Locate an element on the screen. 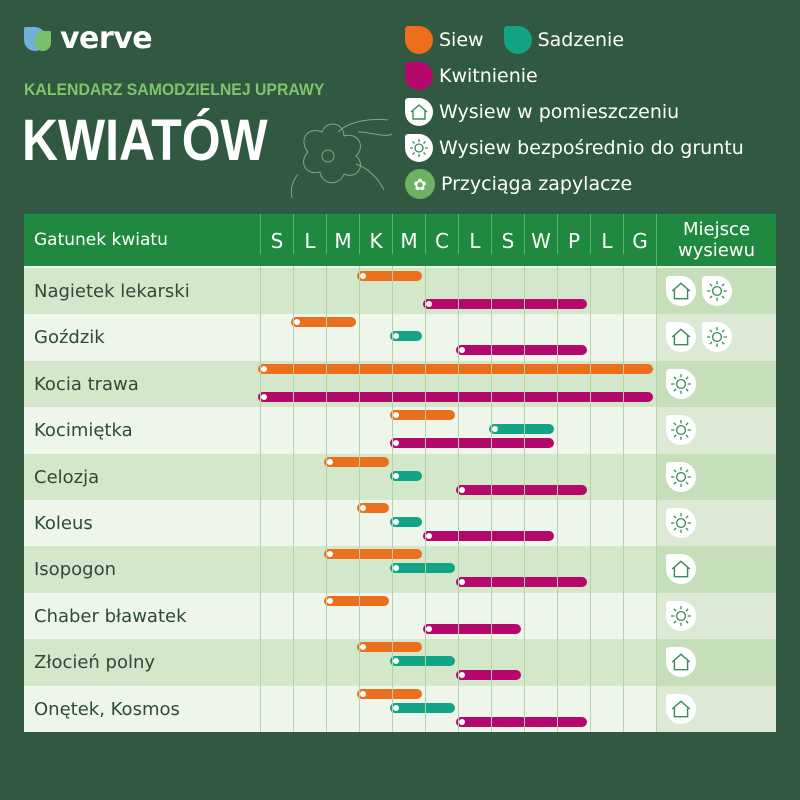 The height and width of the screenshot is (800, 800). table-row: Kocia trawa is located at coordinates (400, 384).